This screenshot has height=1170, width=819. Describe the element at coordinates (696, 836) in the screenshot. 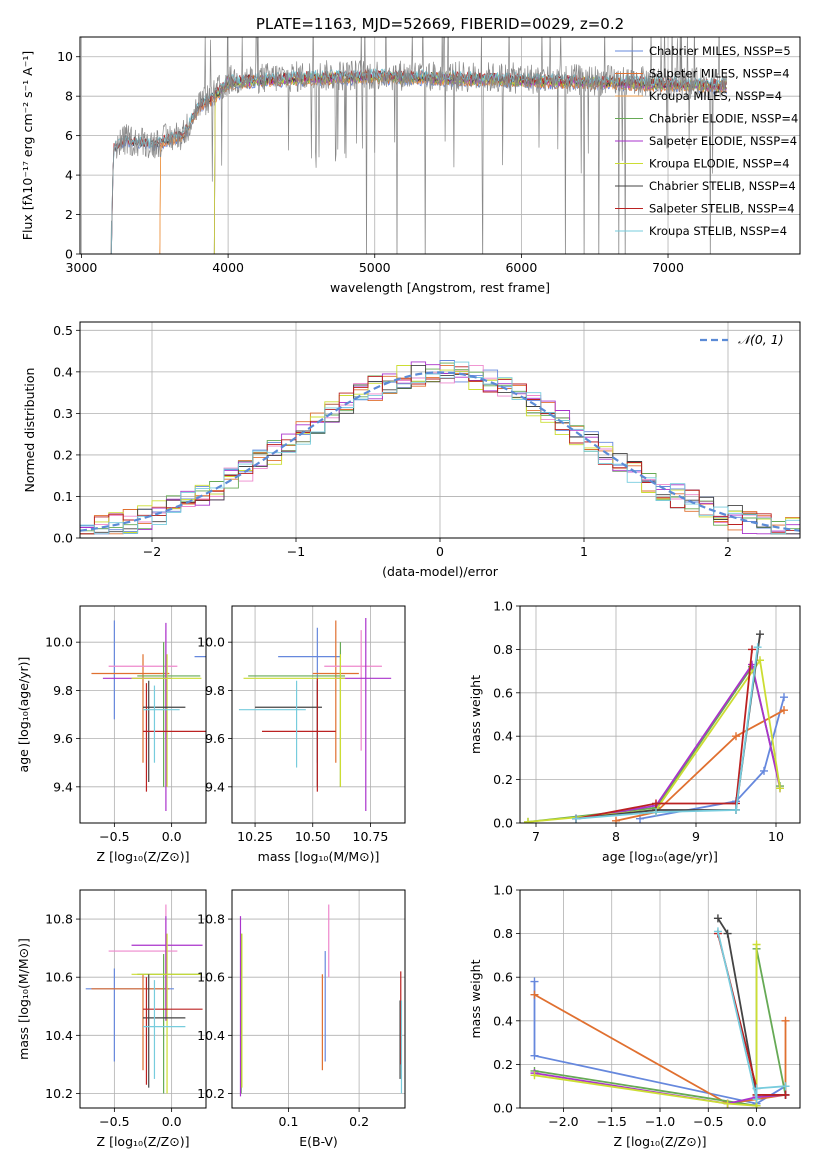

I see `x-tick-label: 9` at that location.